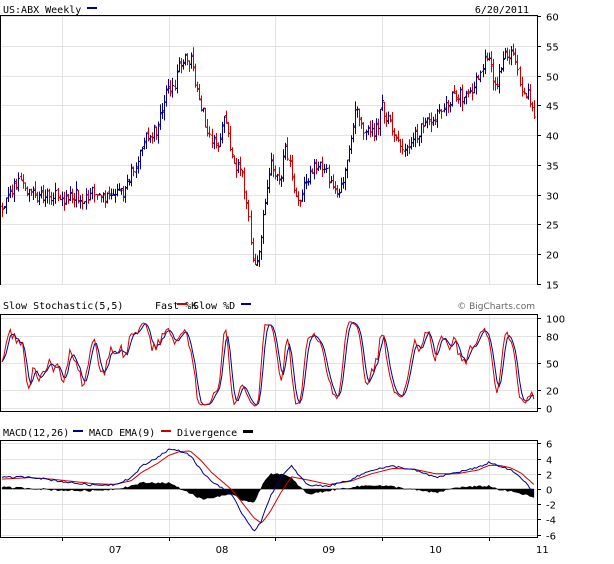 The height and width of the screenshot is (564, 614). I want to click on y-tick-label: 30, so click(552, 197).